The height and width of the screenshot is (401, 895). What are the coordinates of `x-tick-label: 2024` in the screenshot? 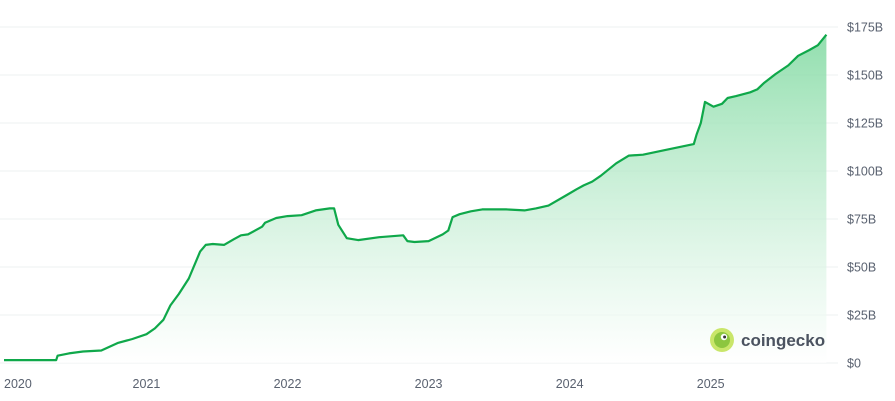 It's located at (570, 384).